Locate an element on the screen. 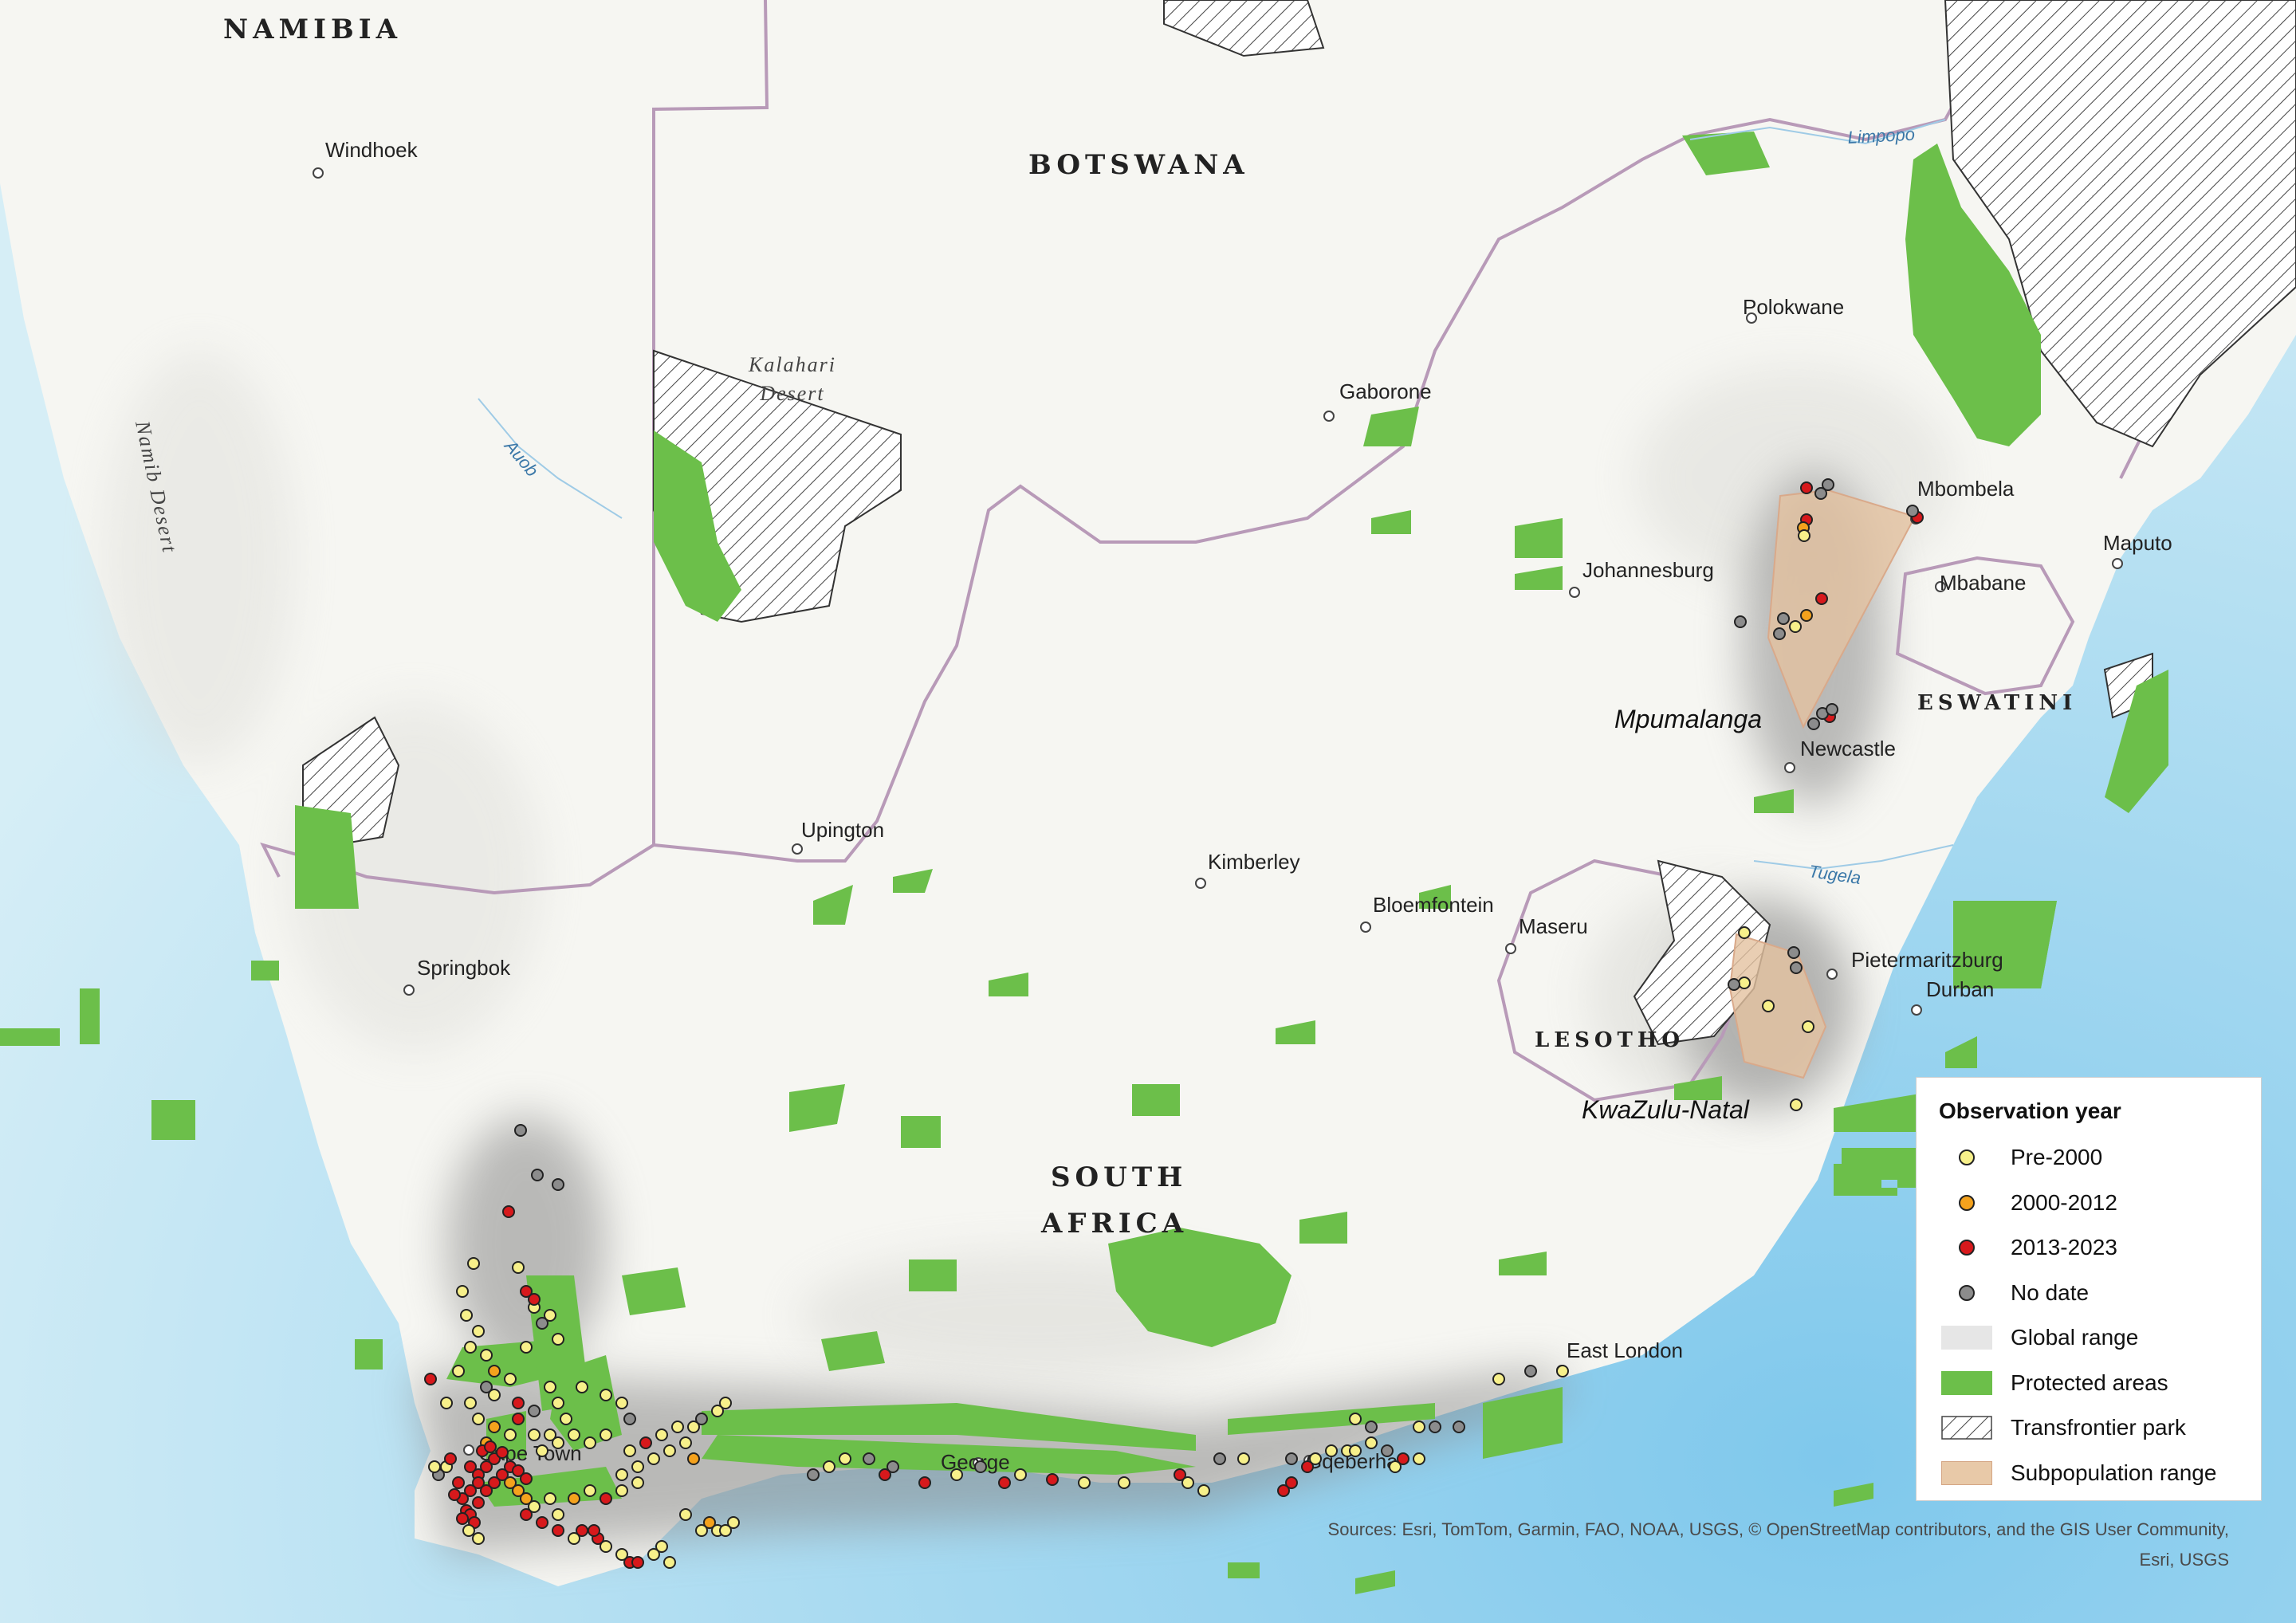  legend-swatch-protected is located at coordinates (1966, 1382).